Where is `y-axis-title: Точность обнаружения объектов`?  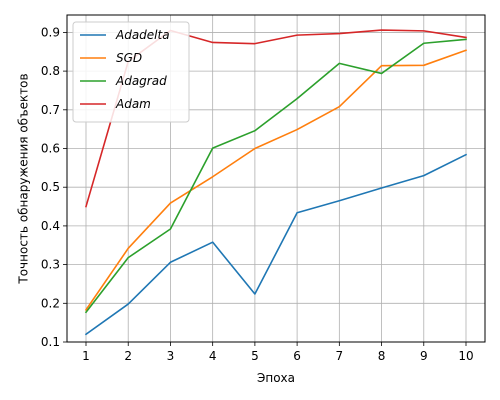
y-axis-title: Точность обнаружения объектов is located at coordinates (24, 178).